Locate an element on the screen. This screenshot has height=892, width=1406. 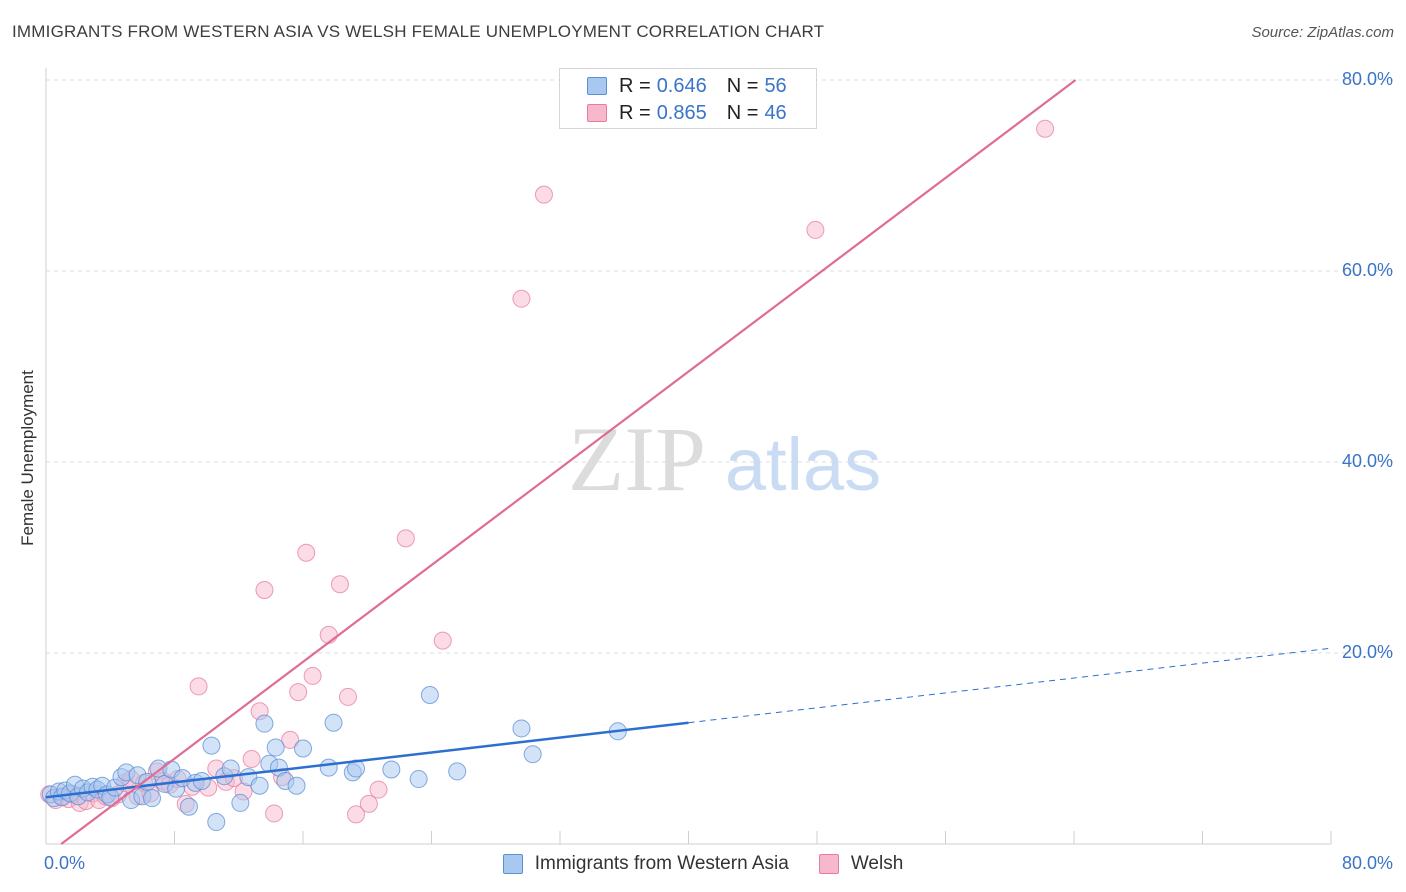
series-legend: Immigrants from Western Asia Welsh is located at coordinates (703, 864).